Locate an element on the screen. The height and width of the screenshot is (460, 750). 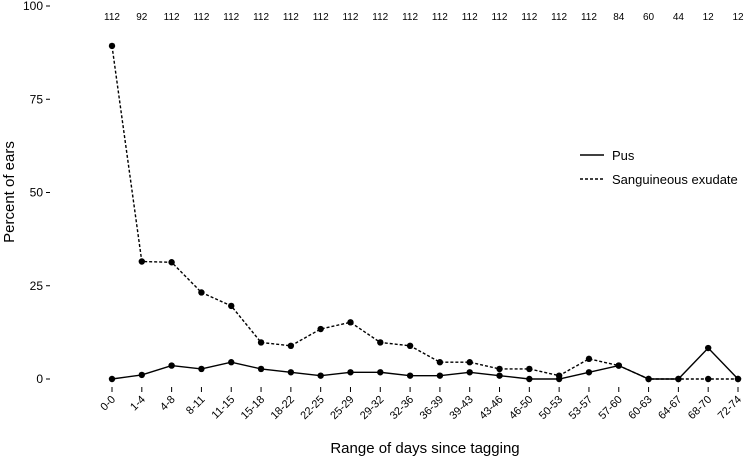
x-tick-label: 8-11 is located at coordinates (195, 405).